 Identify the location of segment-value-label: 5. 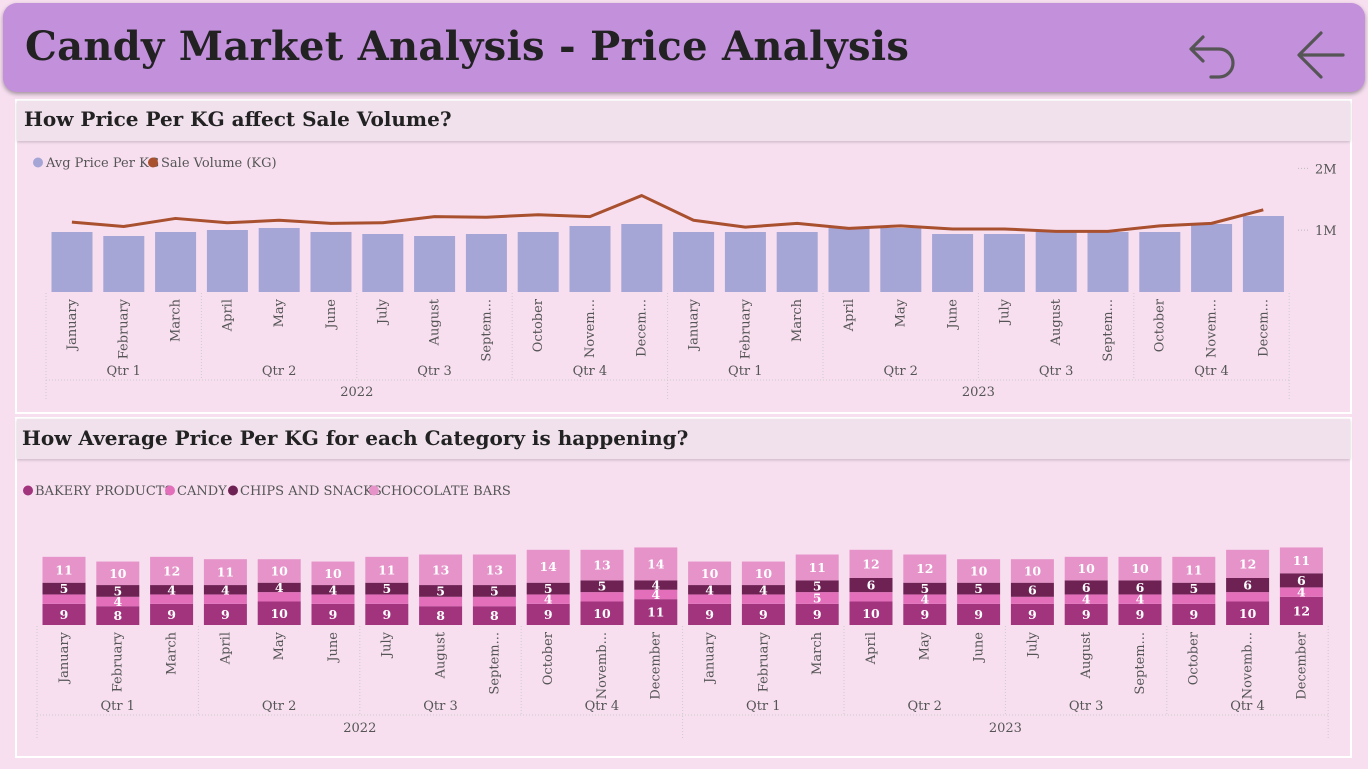
(117, 590).